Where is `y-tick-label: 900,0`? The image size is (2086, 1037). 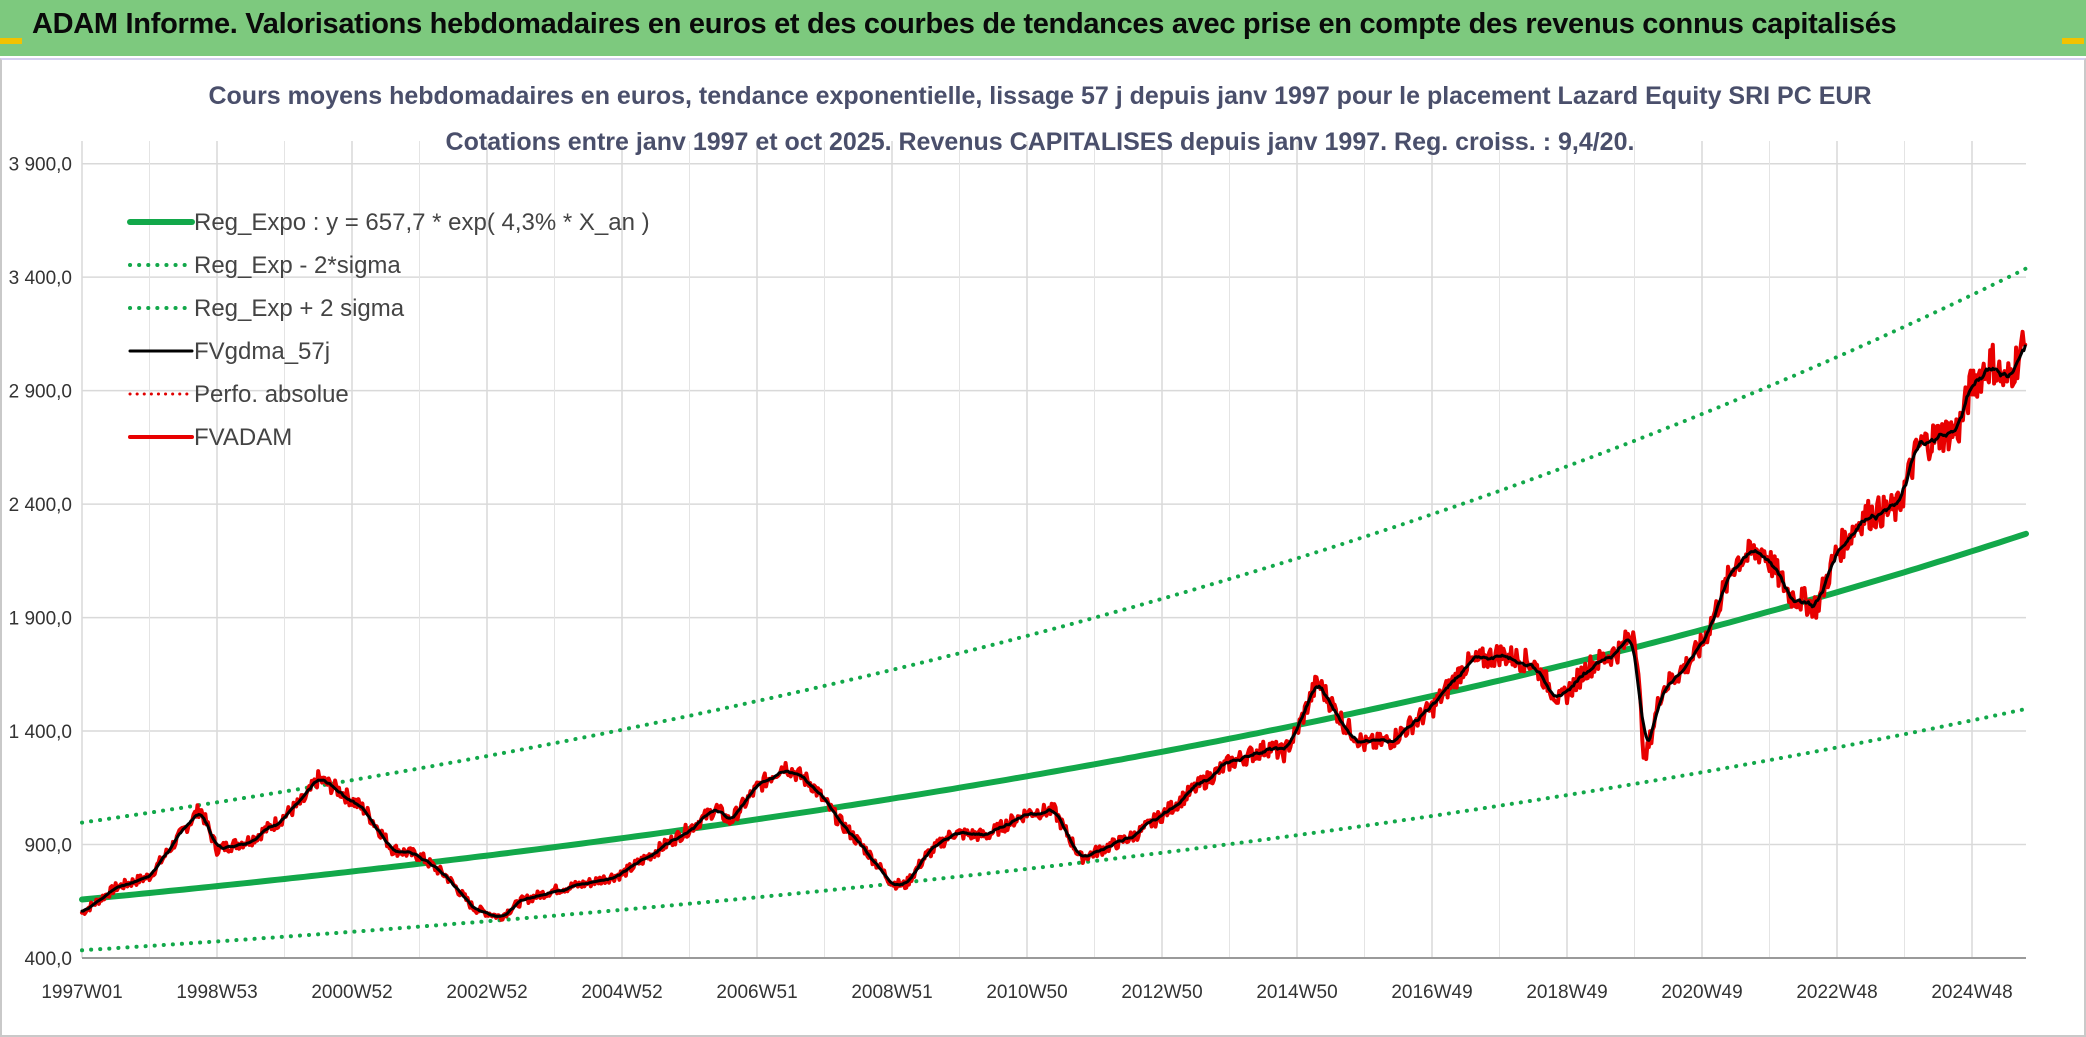 y-tick-label: 900,0 is located at coordinates (48, 846).